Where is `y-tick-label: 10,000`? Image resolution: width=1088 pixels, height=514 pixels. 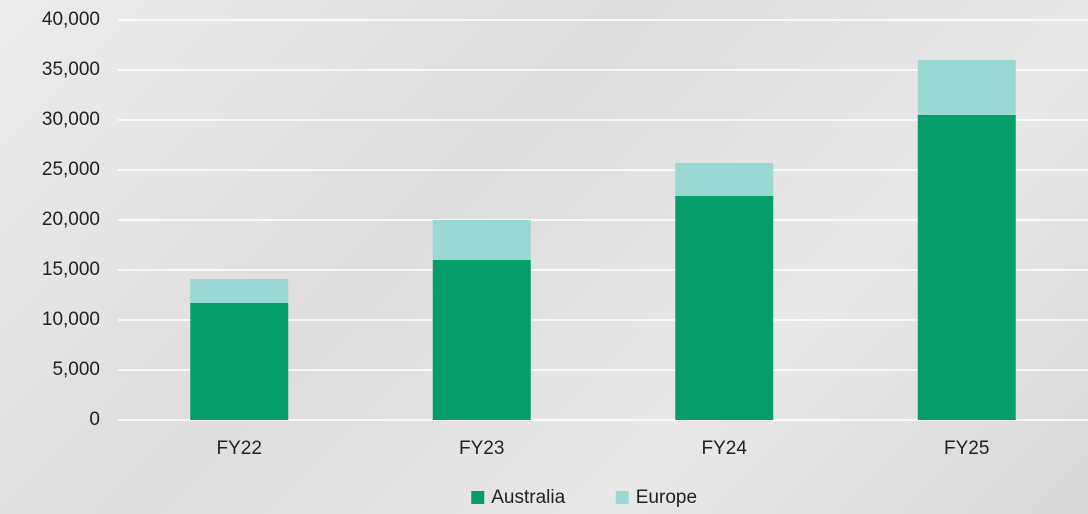
y-tick-label: 10,000 is located at coordinates (71, 319).